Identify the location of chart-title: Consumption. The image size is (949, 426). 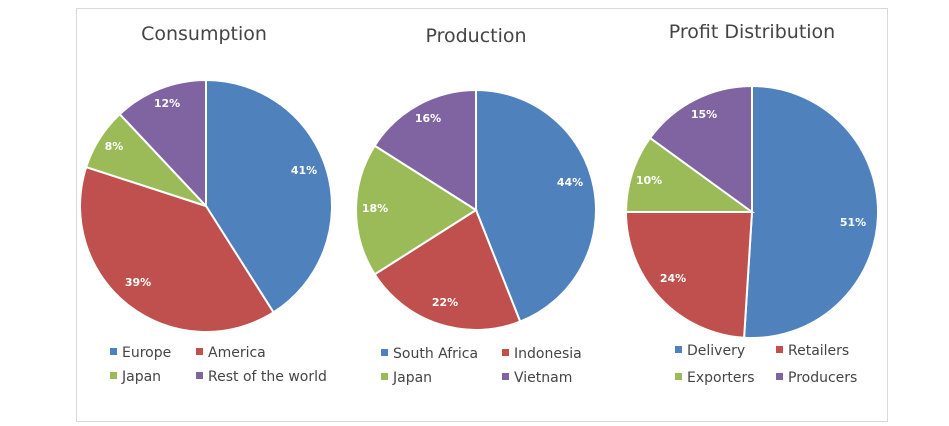
(204, 34).